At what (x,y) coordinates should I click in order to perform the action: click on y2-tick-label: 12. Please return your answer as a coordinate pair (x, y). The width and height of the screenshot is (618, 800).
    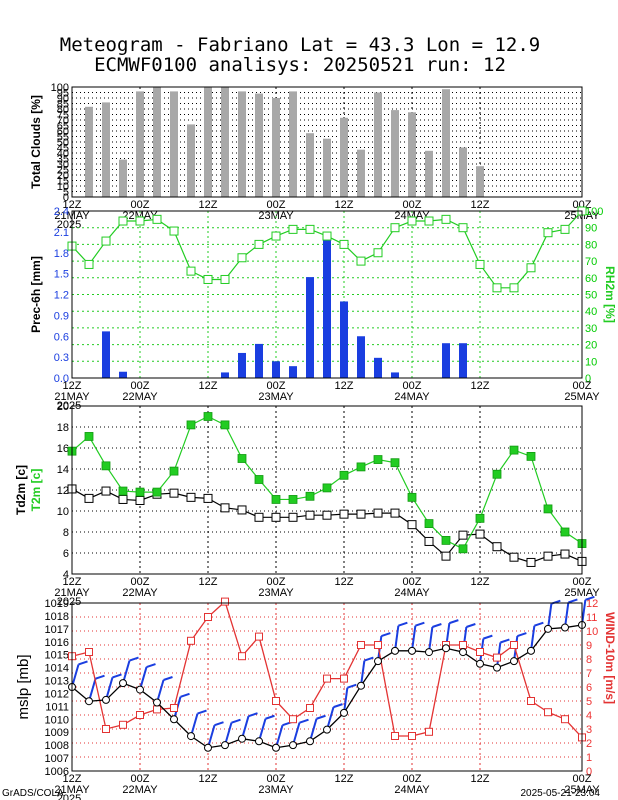
    Looking at the image, I should click on (592, 604).